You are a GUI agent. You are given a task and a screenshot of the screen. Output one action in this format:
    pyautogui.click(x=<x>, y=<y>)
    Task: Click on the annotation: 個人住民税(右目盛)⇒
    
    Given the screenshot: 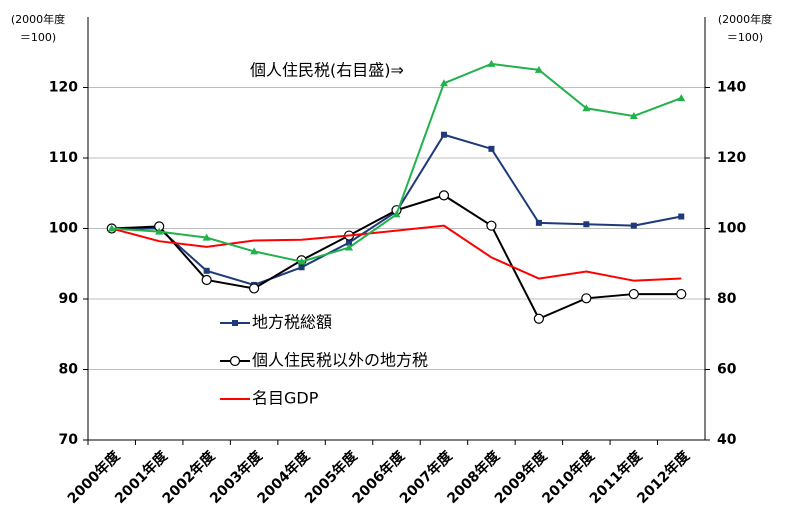 What is the action you would take?
    pyautogui.click(x=327, y=70)
    